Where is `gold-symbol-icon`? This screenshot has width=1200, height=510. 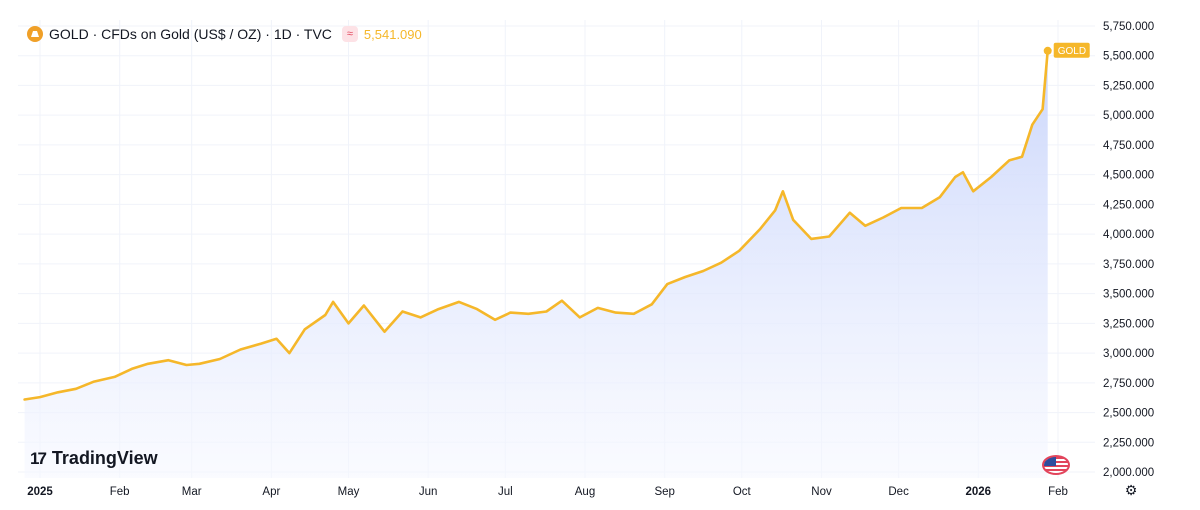
gold-symbol-icon is located at coordinates (35, 34).